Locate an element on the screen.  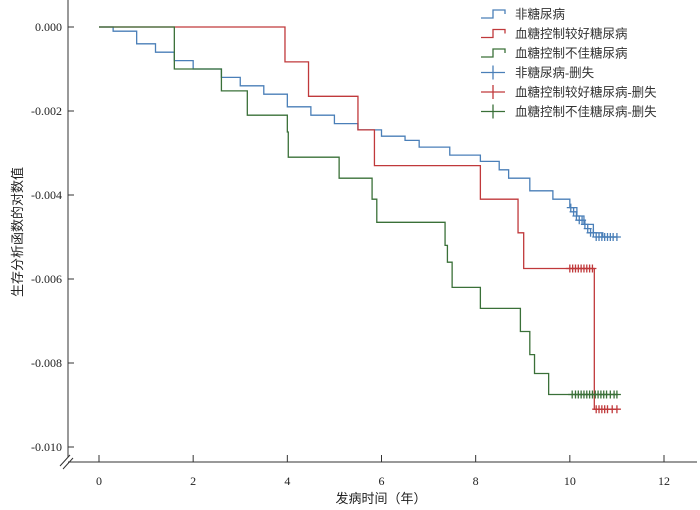
legend-label: 非糖尿病-删失 is located at coordinates (555, 72).